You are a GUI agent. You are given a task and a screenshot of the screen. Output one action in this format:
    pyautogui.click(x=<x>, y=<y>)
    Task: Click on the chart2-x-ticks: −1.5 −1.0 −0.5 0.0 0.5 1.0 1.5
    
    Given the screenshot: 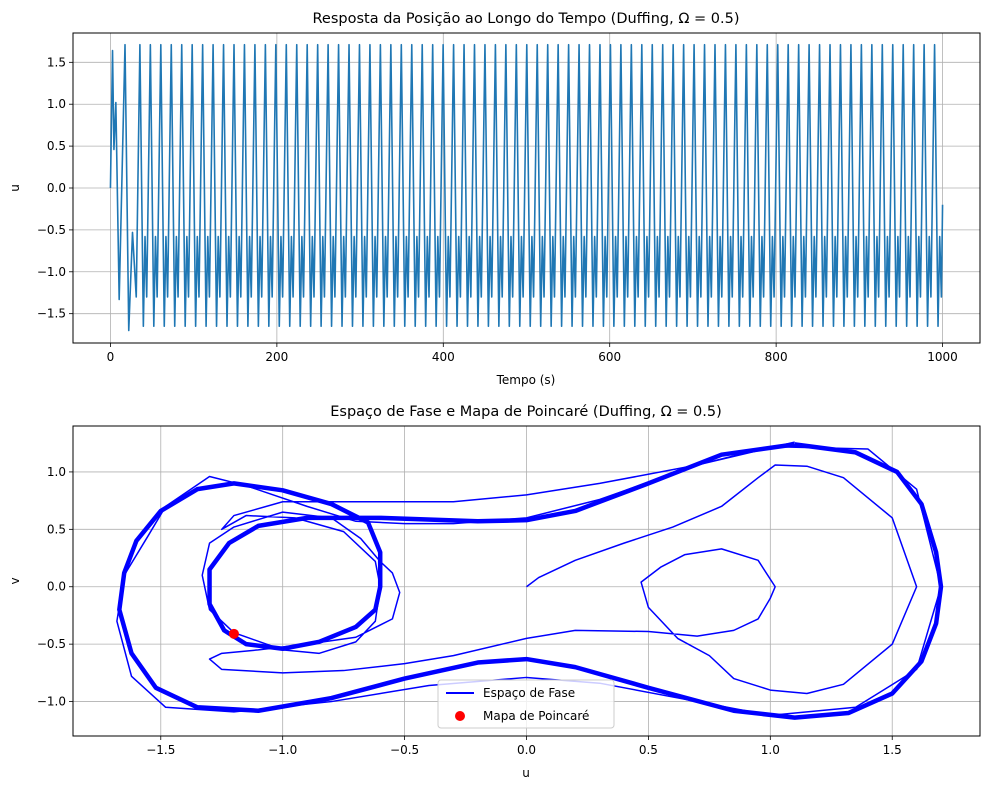 What is the action you would take?
    pyautogui.click(x=524, y=746)
    